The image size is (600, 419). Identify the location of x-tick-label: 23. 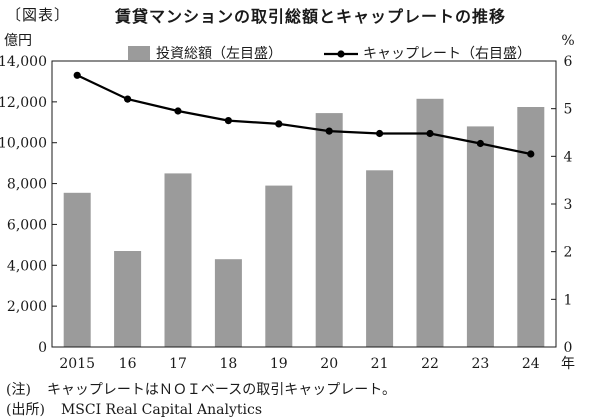
(480, 364).